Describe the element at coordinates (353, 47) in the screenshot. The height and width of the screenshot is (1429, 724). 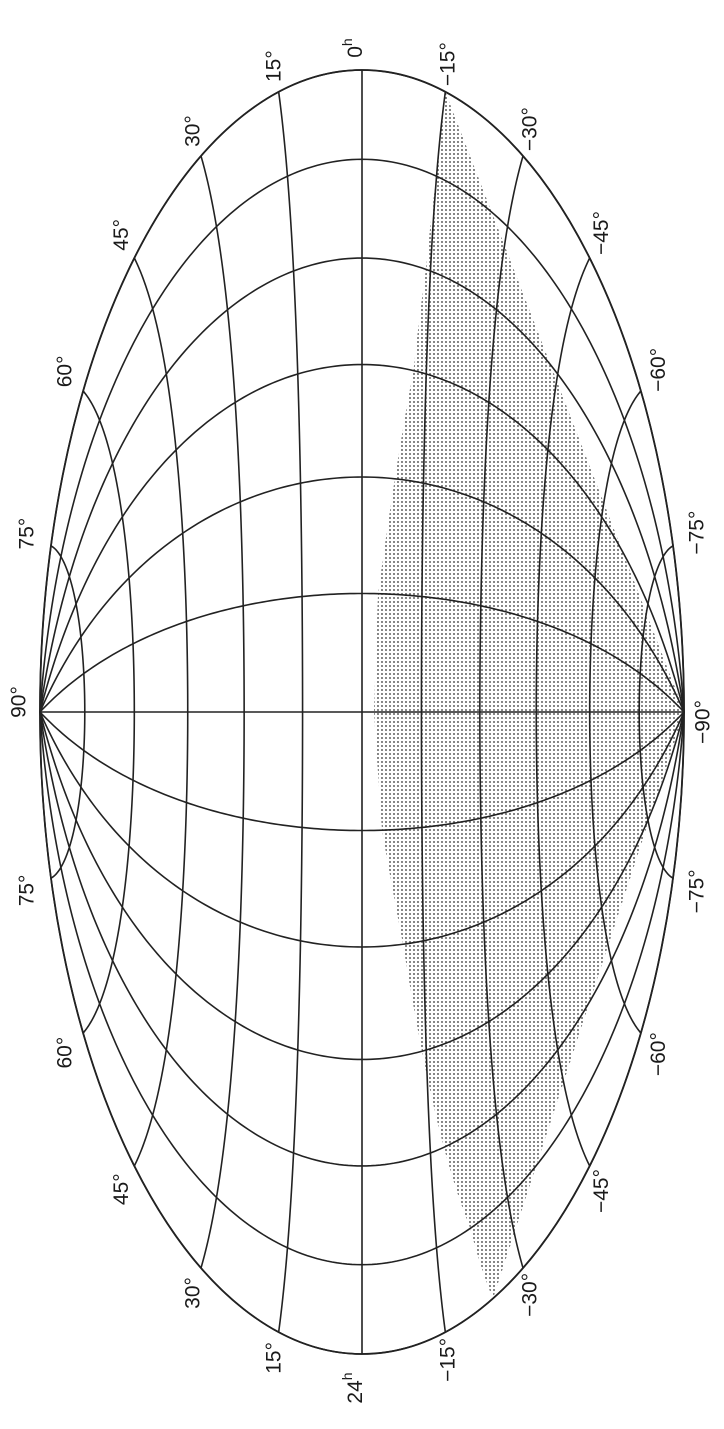
I see `ra-start-label: 0h` at that location.